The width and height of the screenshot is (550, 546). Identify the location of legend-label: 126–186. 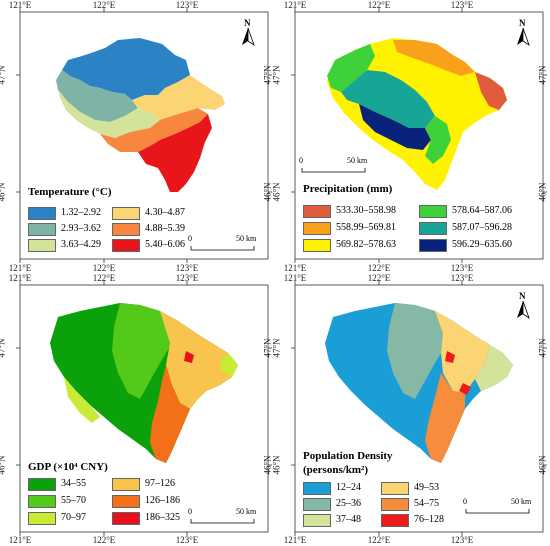
(162, 500).